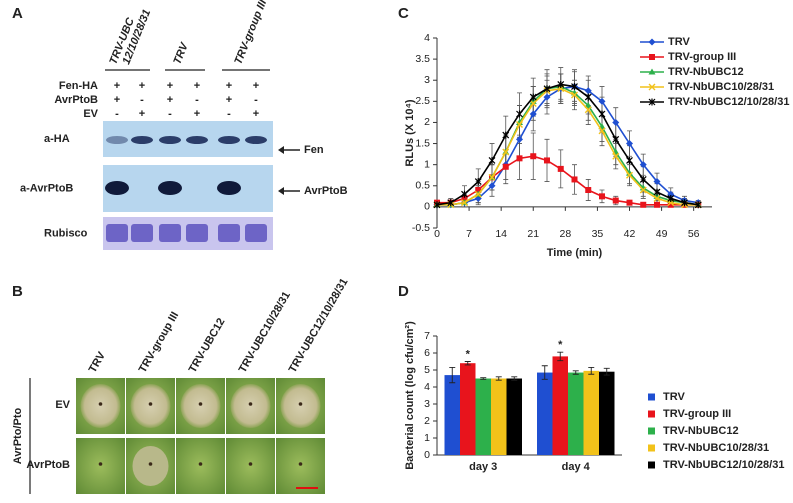 The width and height of the screenshot is (793, 503). I want to click on y-tick-label: 1, so click(427, 438).